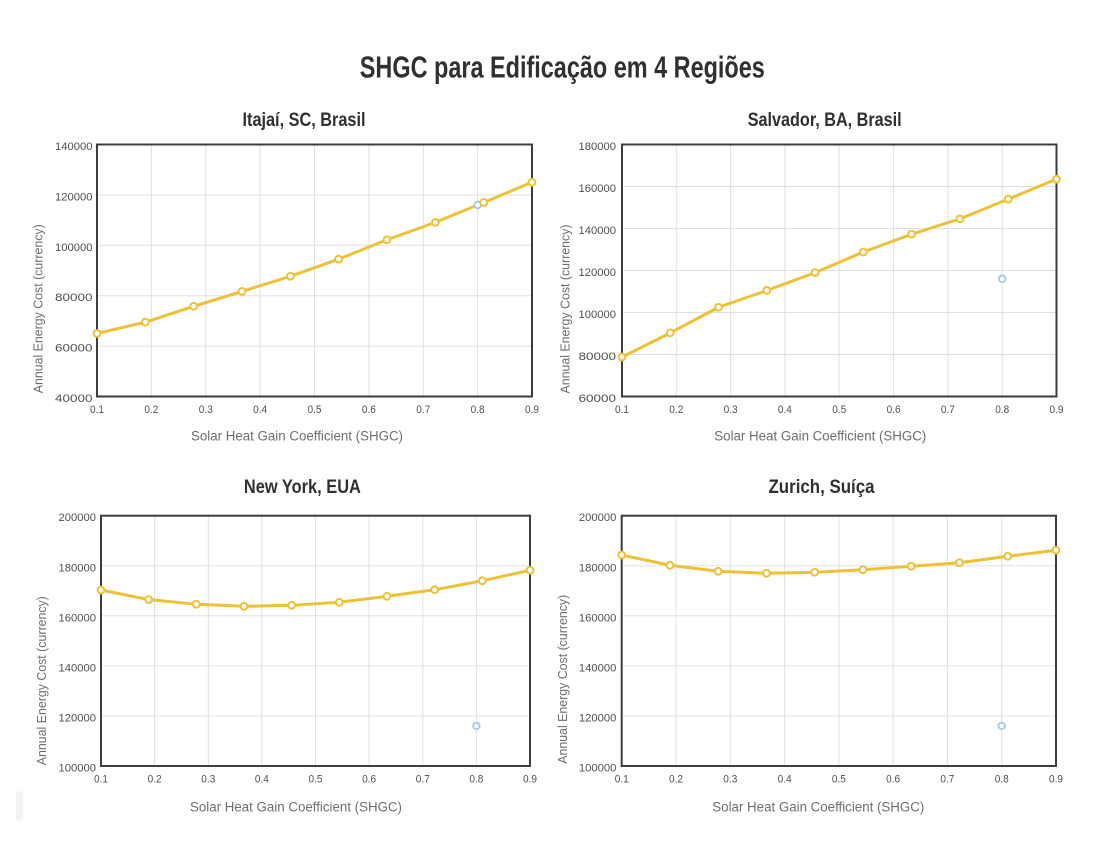 The width and height of the screenshot is (1114, 858). Describe the element at coordinates (562, 66) in the screenshot. I see `svg-text:SHGC para Edificação em 4 Regi: SHGC para Edificação em 4 Regiões` at that location.